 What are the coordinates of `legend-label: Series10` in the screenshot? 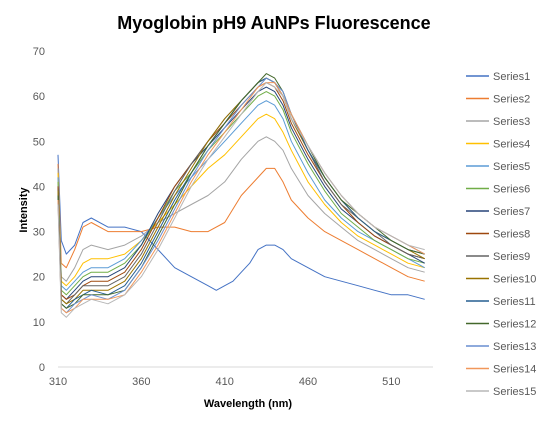 It's located at (514, 280).